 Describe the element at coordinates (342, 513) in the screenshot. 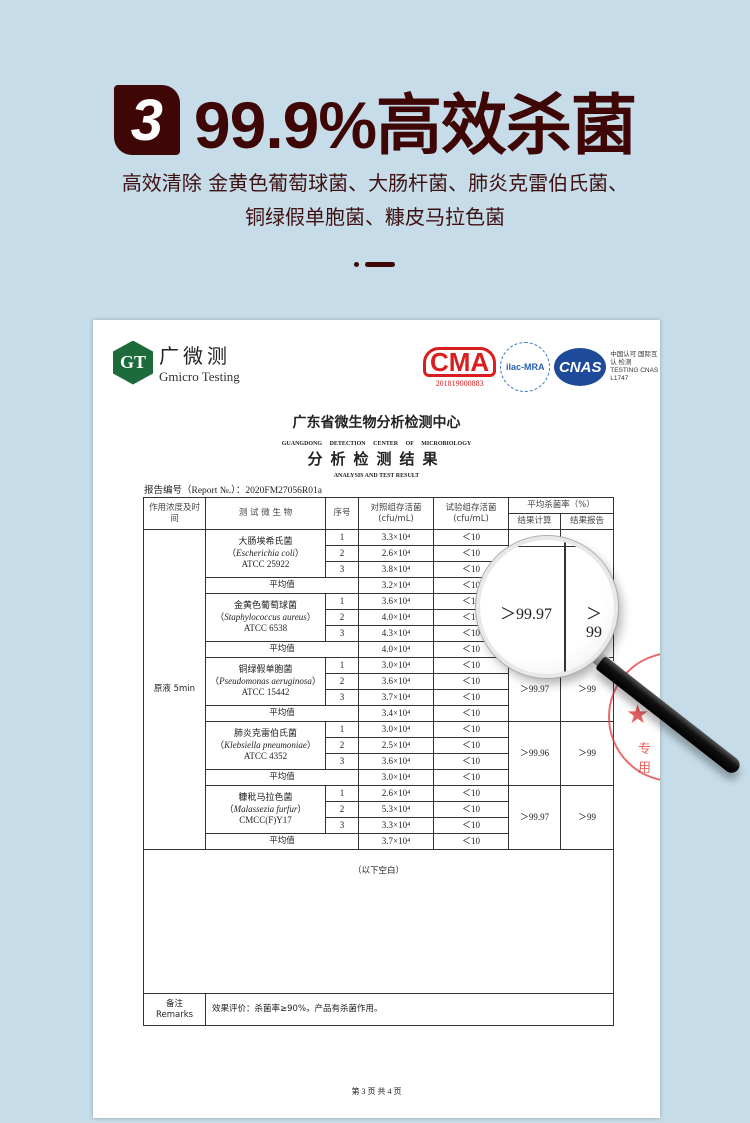

I see `header-seq: 序号` at that location.